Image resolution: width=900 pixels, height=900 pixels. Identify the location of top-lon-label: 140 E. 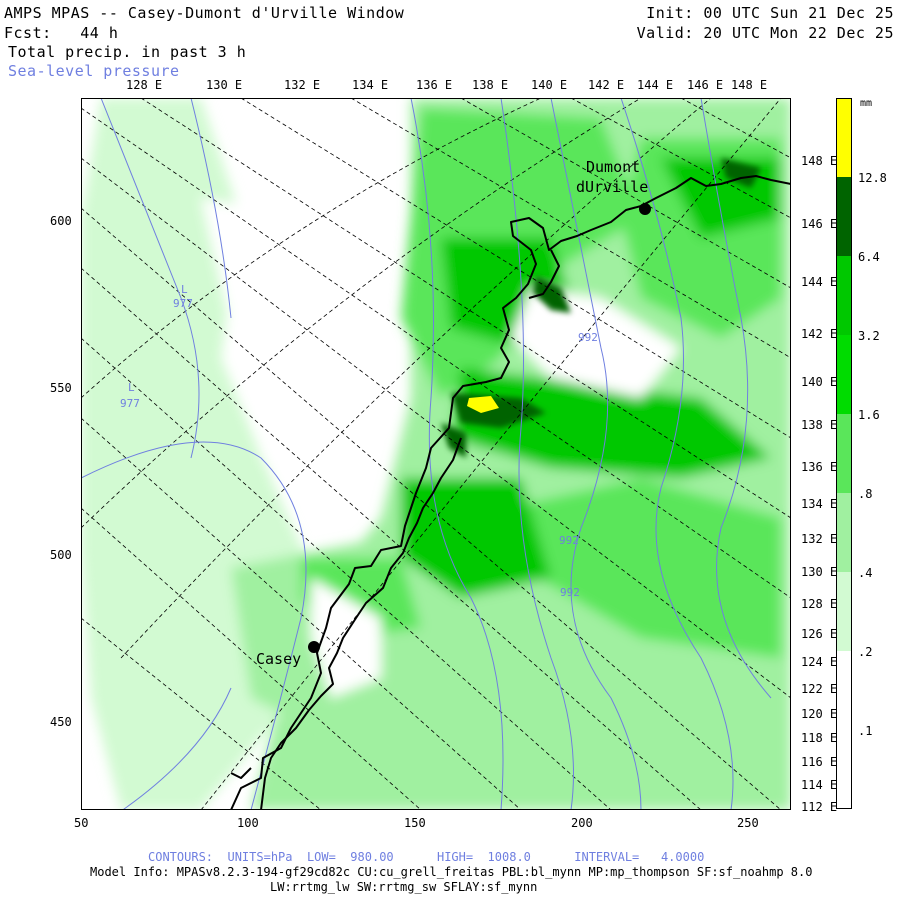
(549, 85).